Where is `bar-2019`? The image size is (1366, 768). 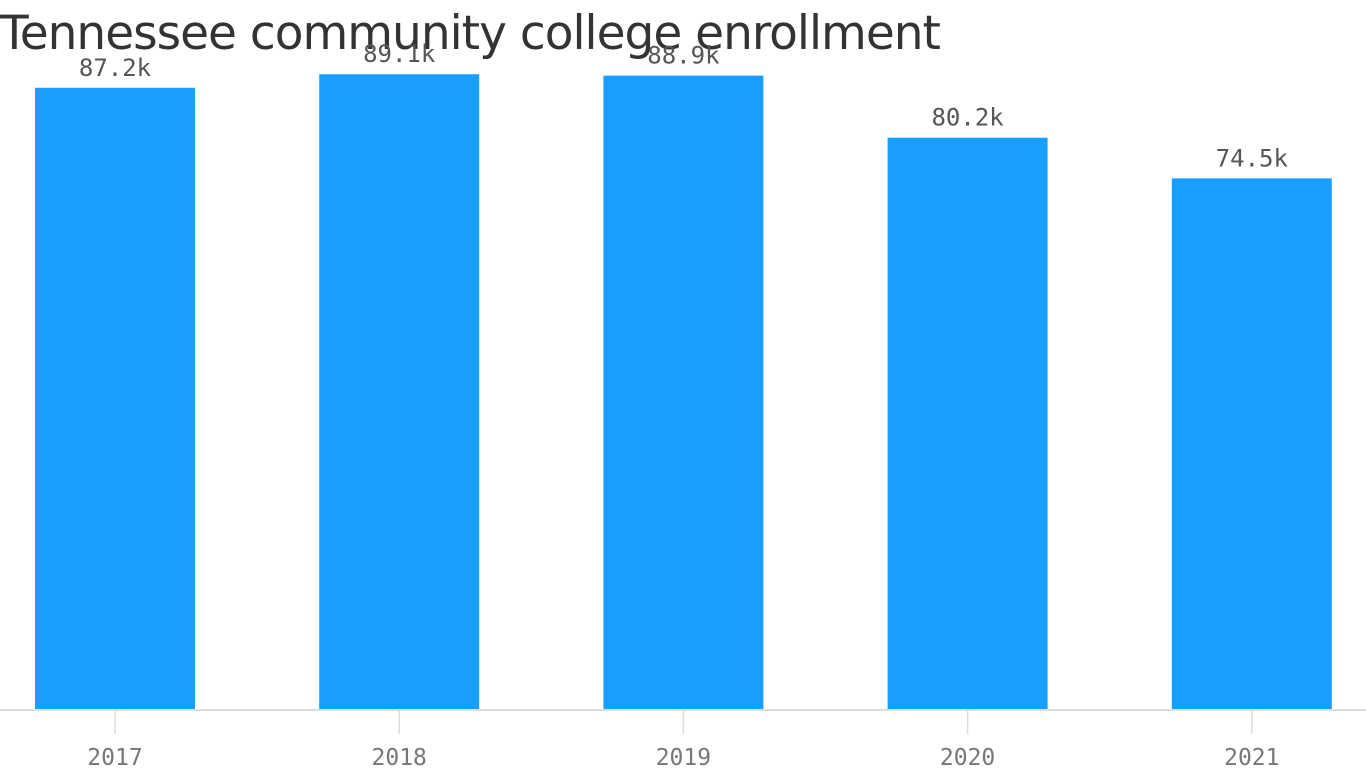
bar-2019 is located at coordinates (683, 393).